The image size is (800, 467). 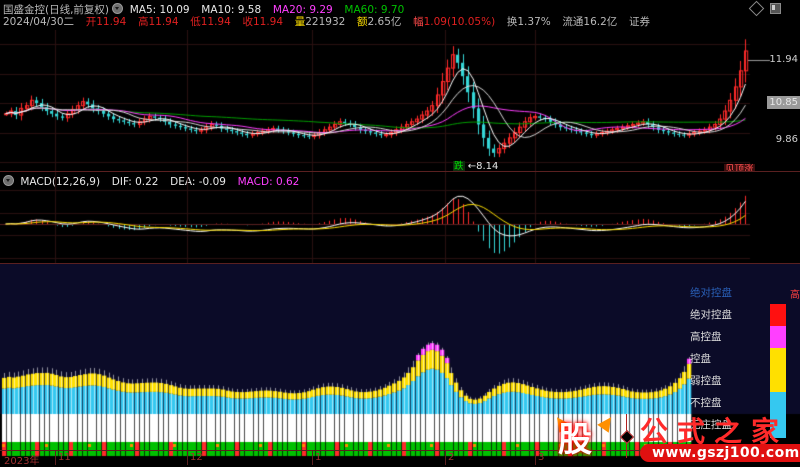 I want to click on close-label: 收, so click(x=247, y=22).